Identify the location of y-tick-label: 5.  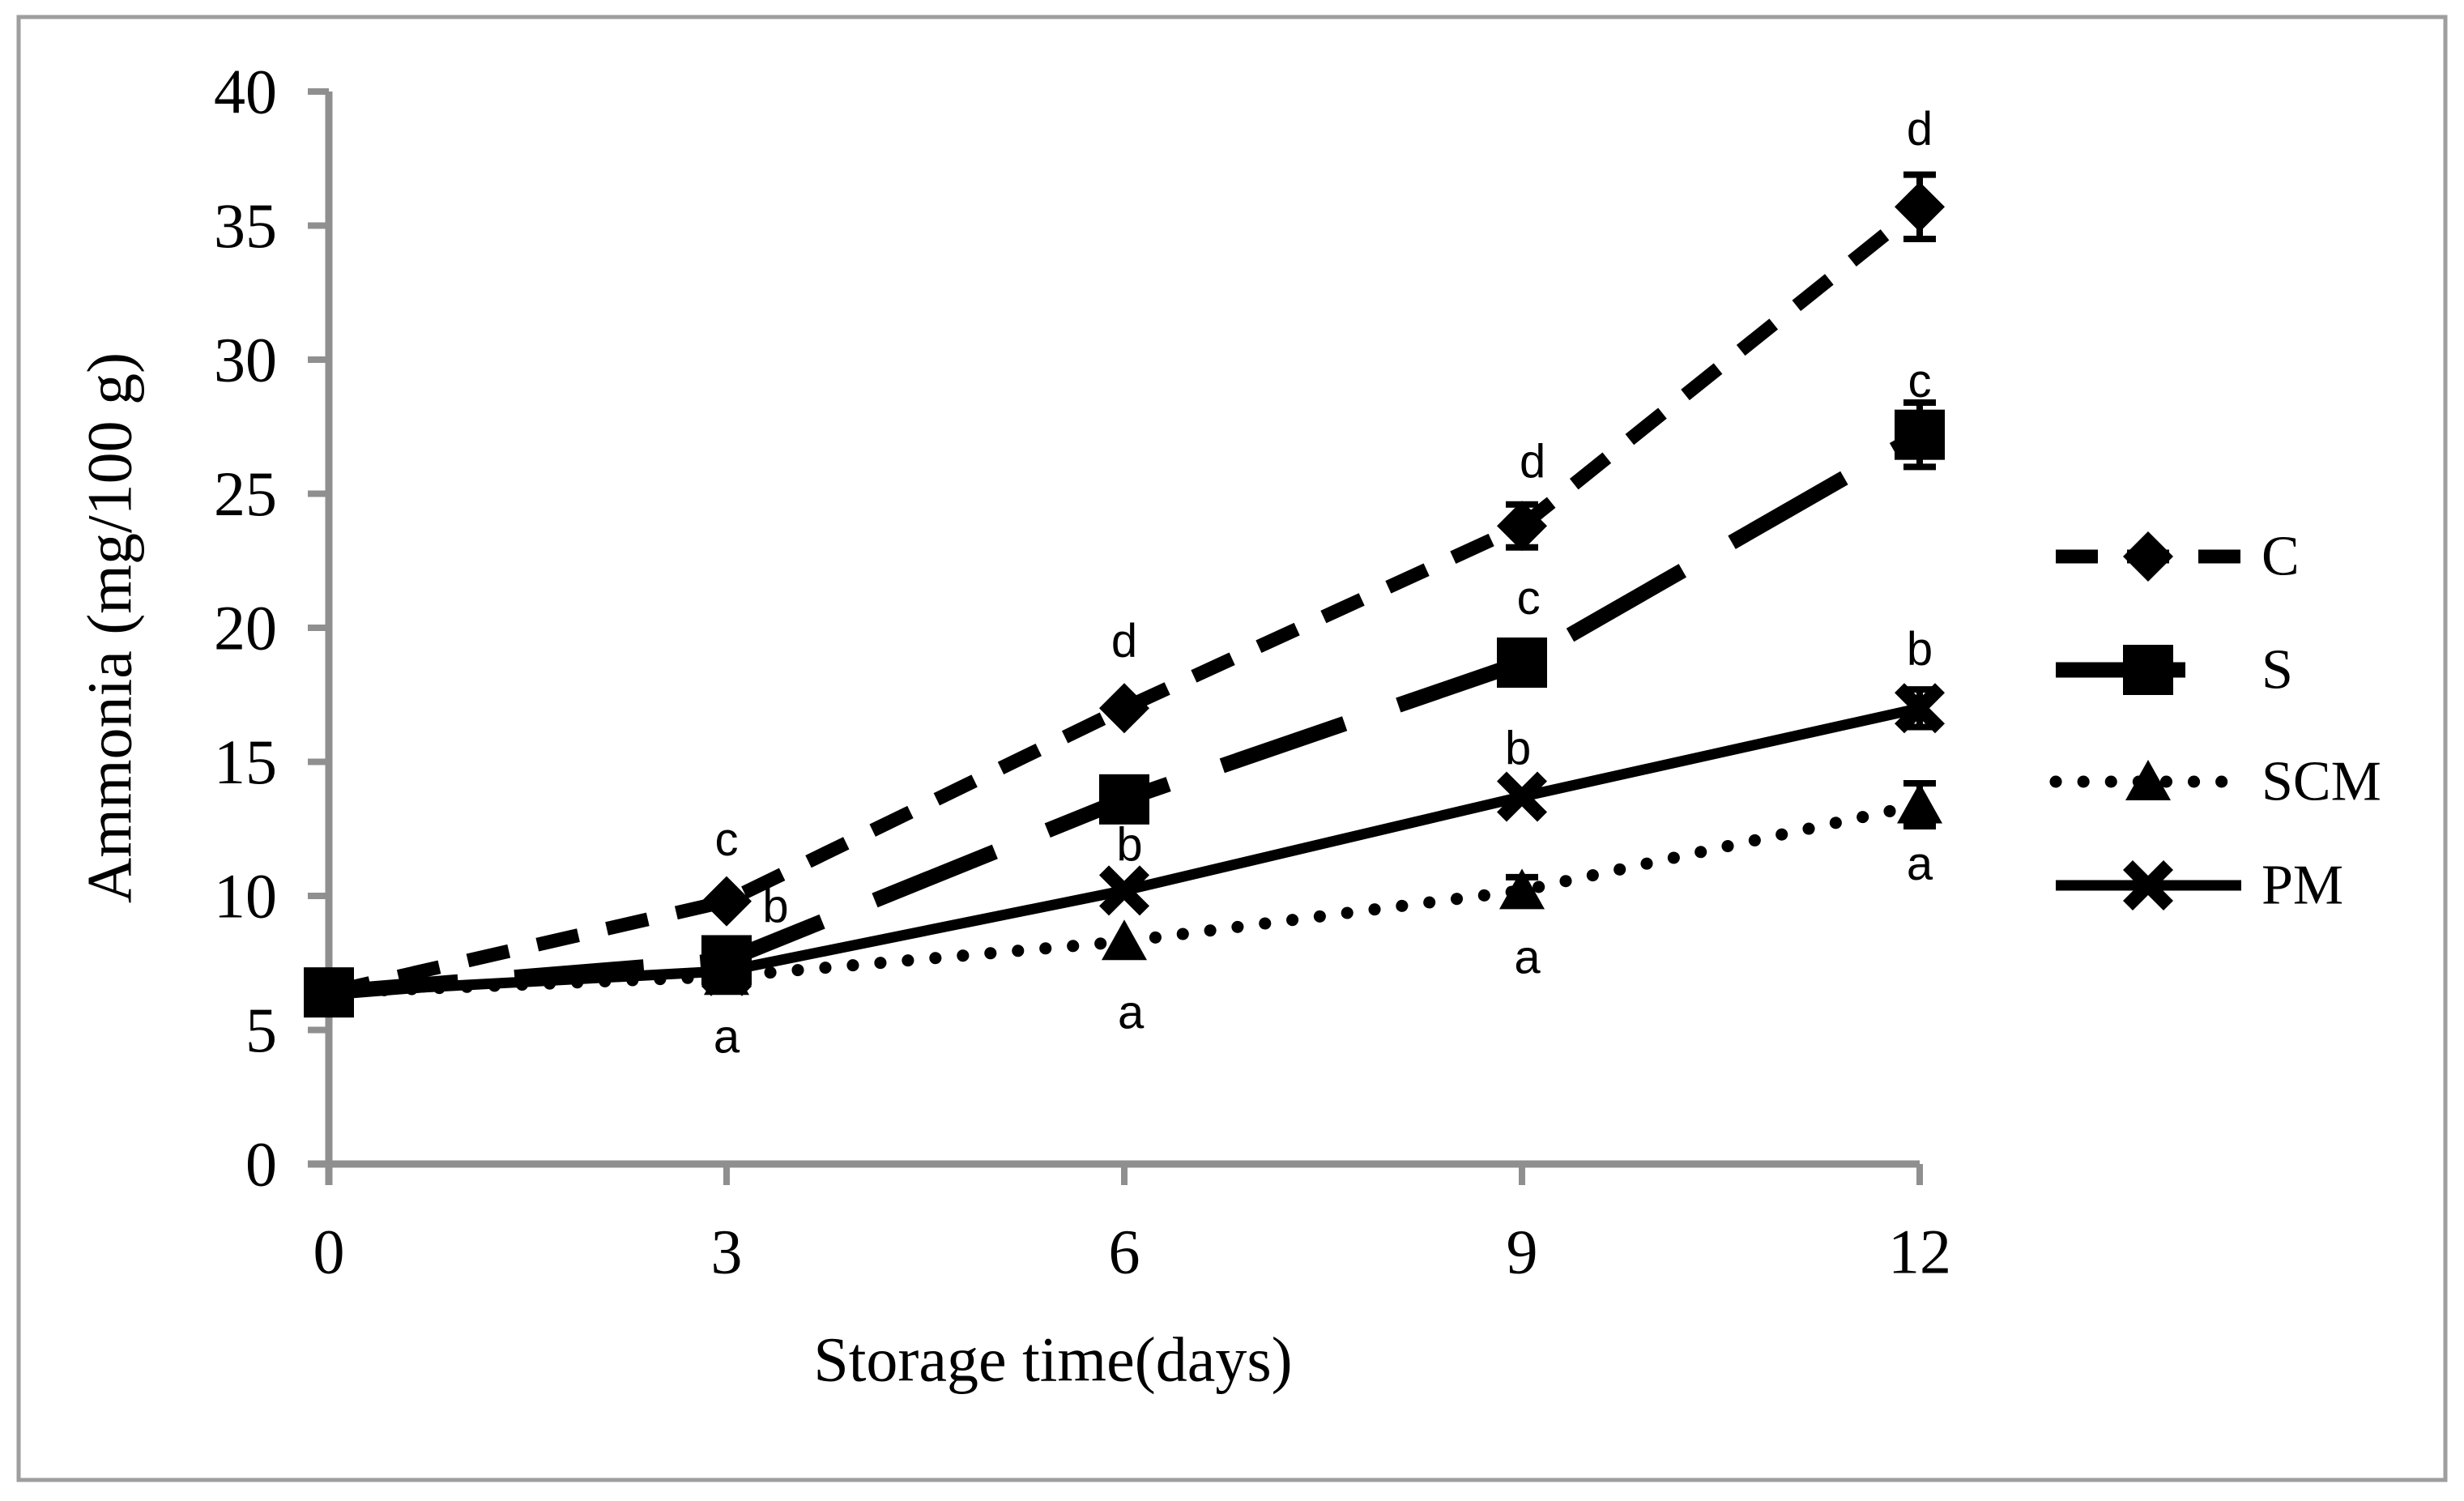
(261, 1030).